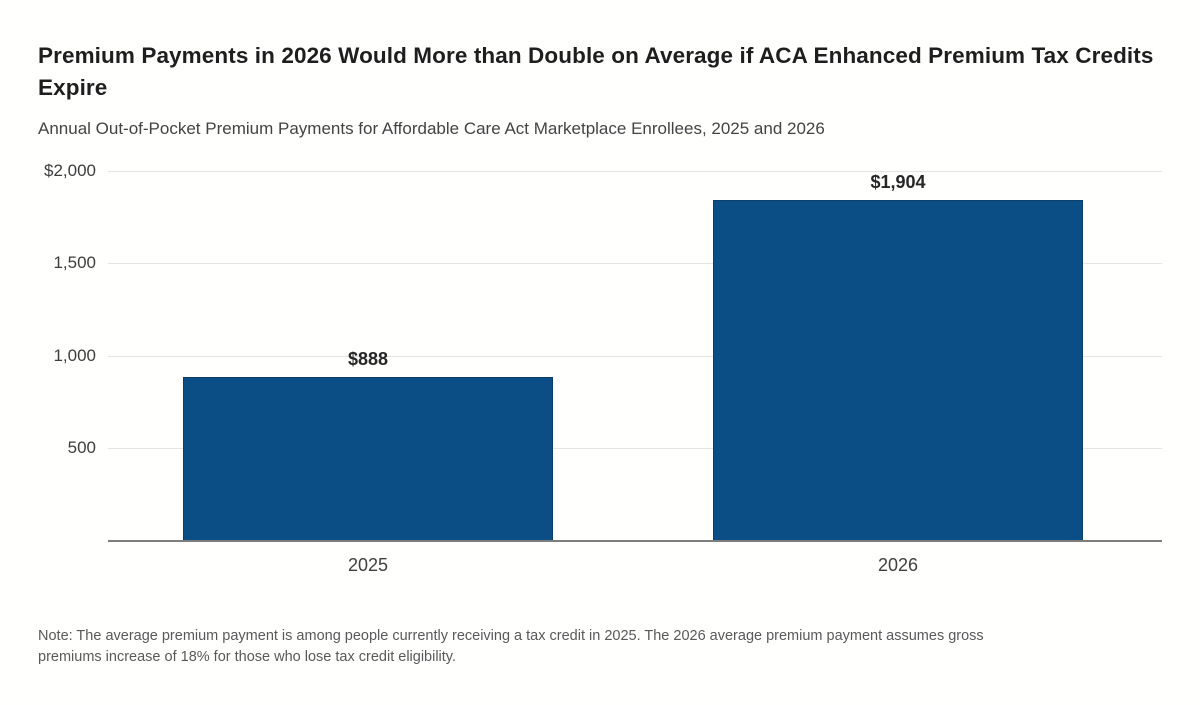 The image size is (1200, 705). Describe the element at coordinates (898, 182) in the screenshot. I see `bar-value-label-2026: $1,904` at that location.